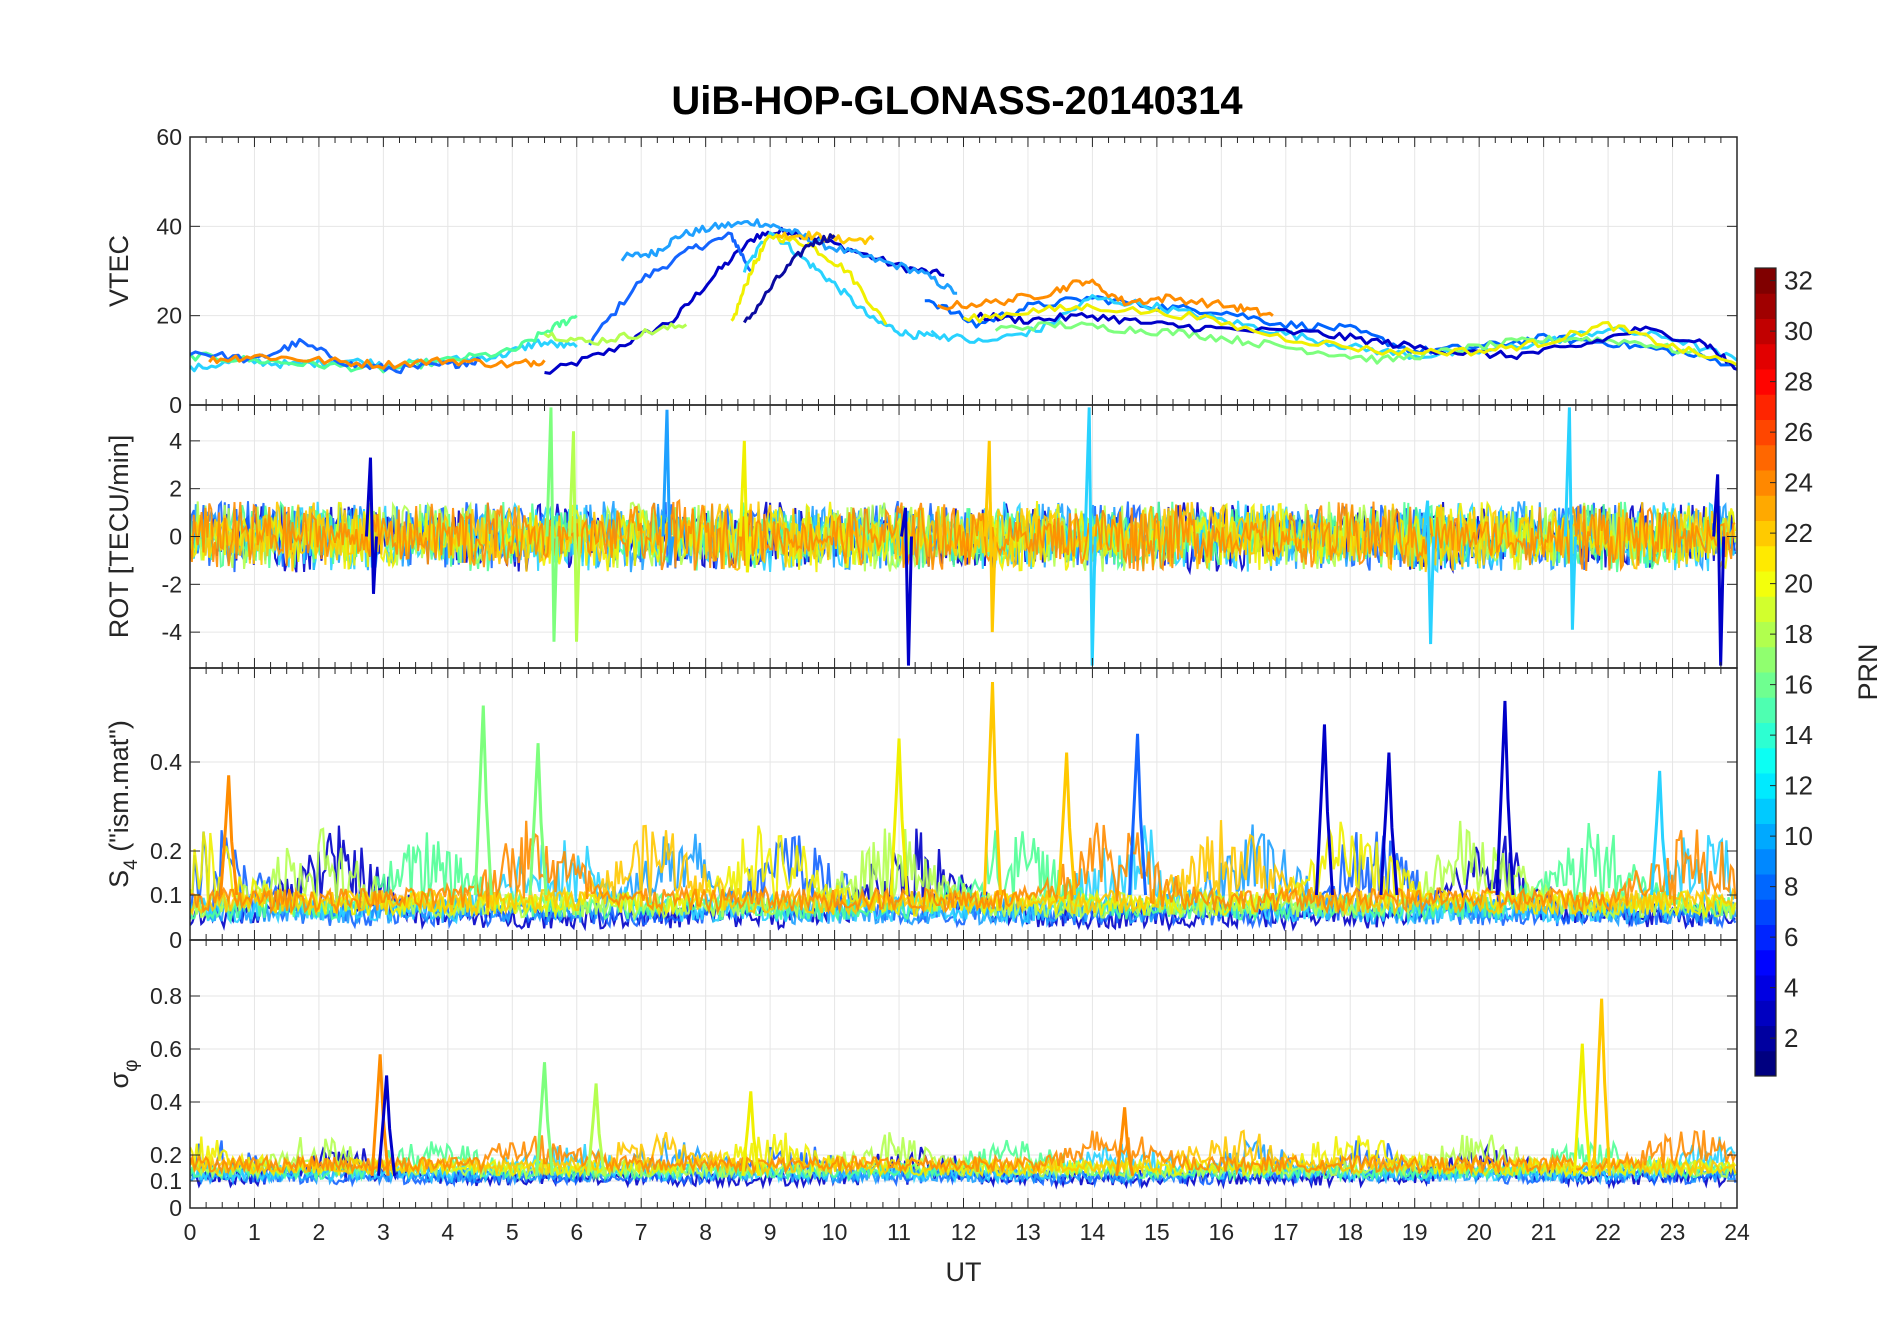 The image size is (1902, 1330). Describe the element at coordinates (169, 137) in the screenshot. I see `y-tick-label: 60` at that location.